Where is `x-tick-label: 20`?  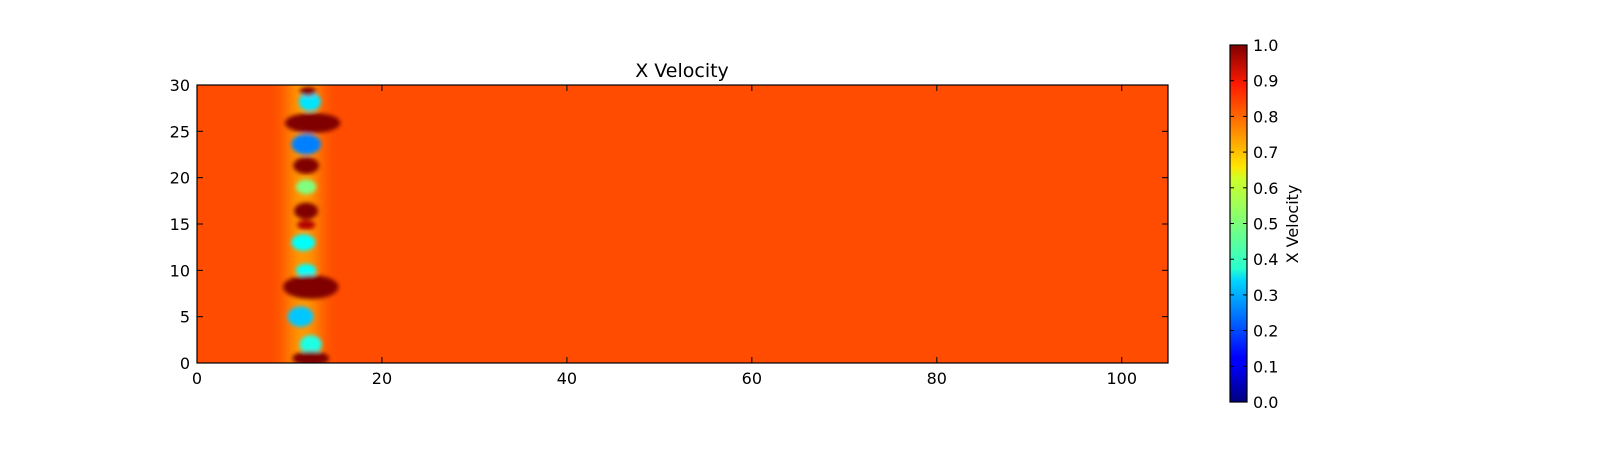
x-tick-label: 20 is located at coordinates (382, 378).